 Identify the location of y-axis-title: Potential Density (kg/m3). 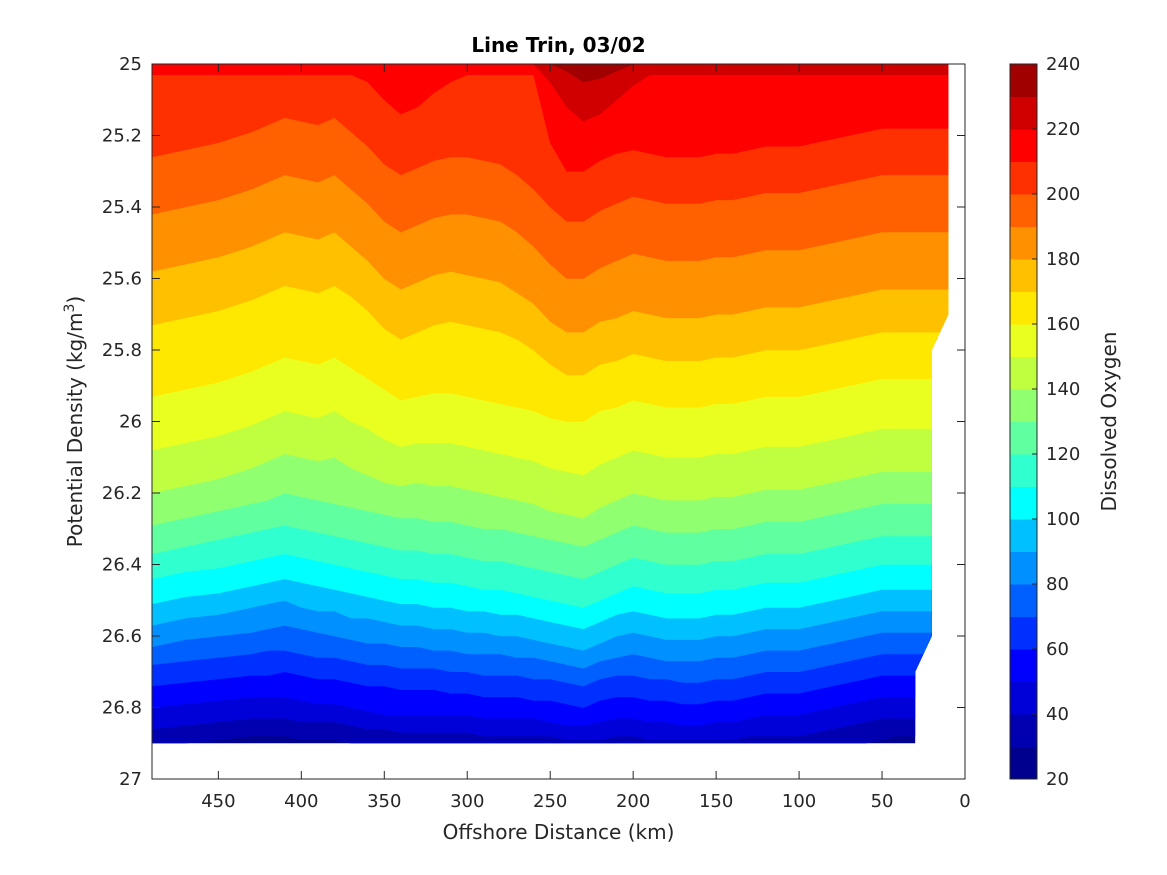
(74, 421).